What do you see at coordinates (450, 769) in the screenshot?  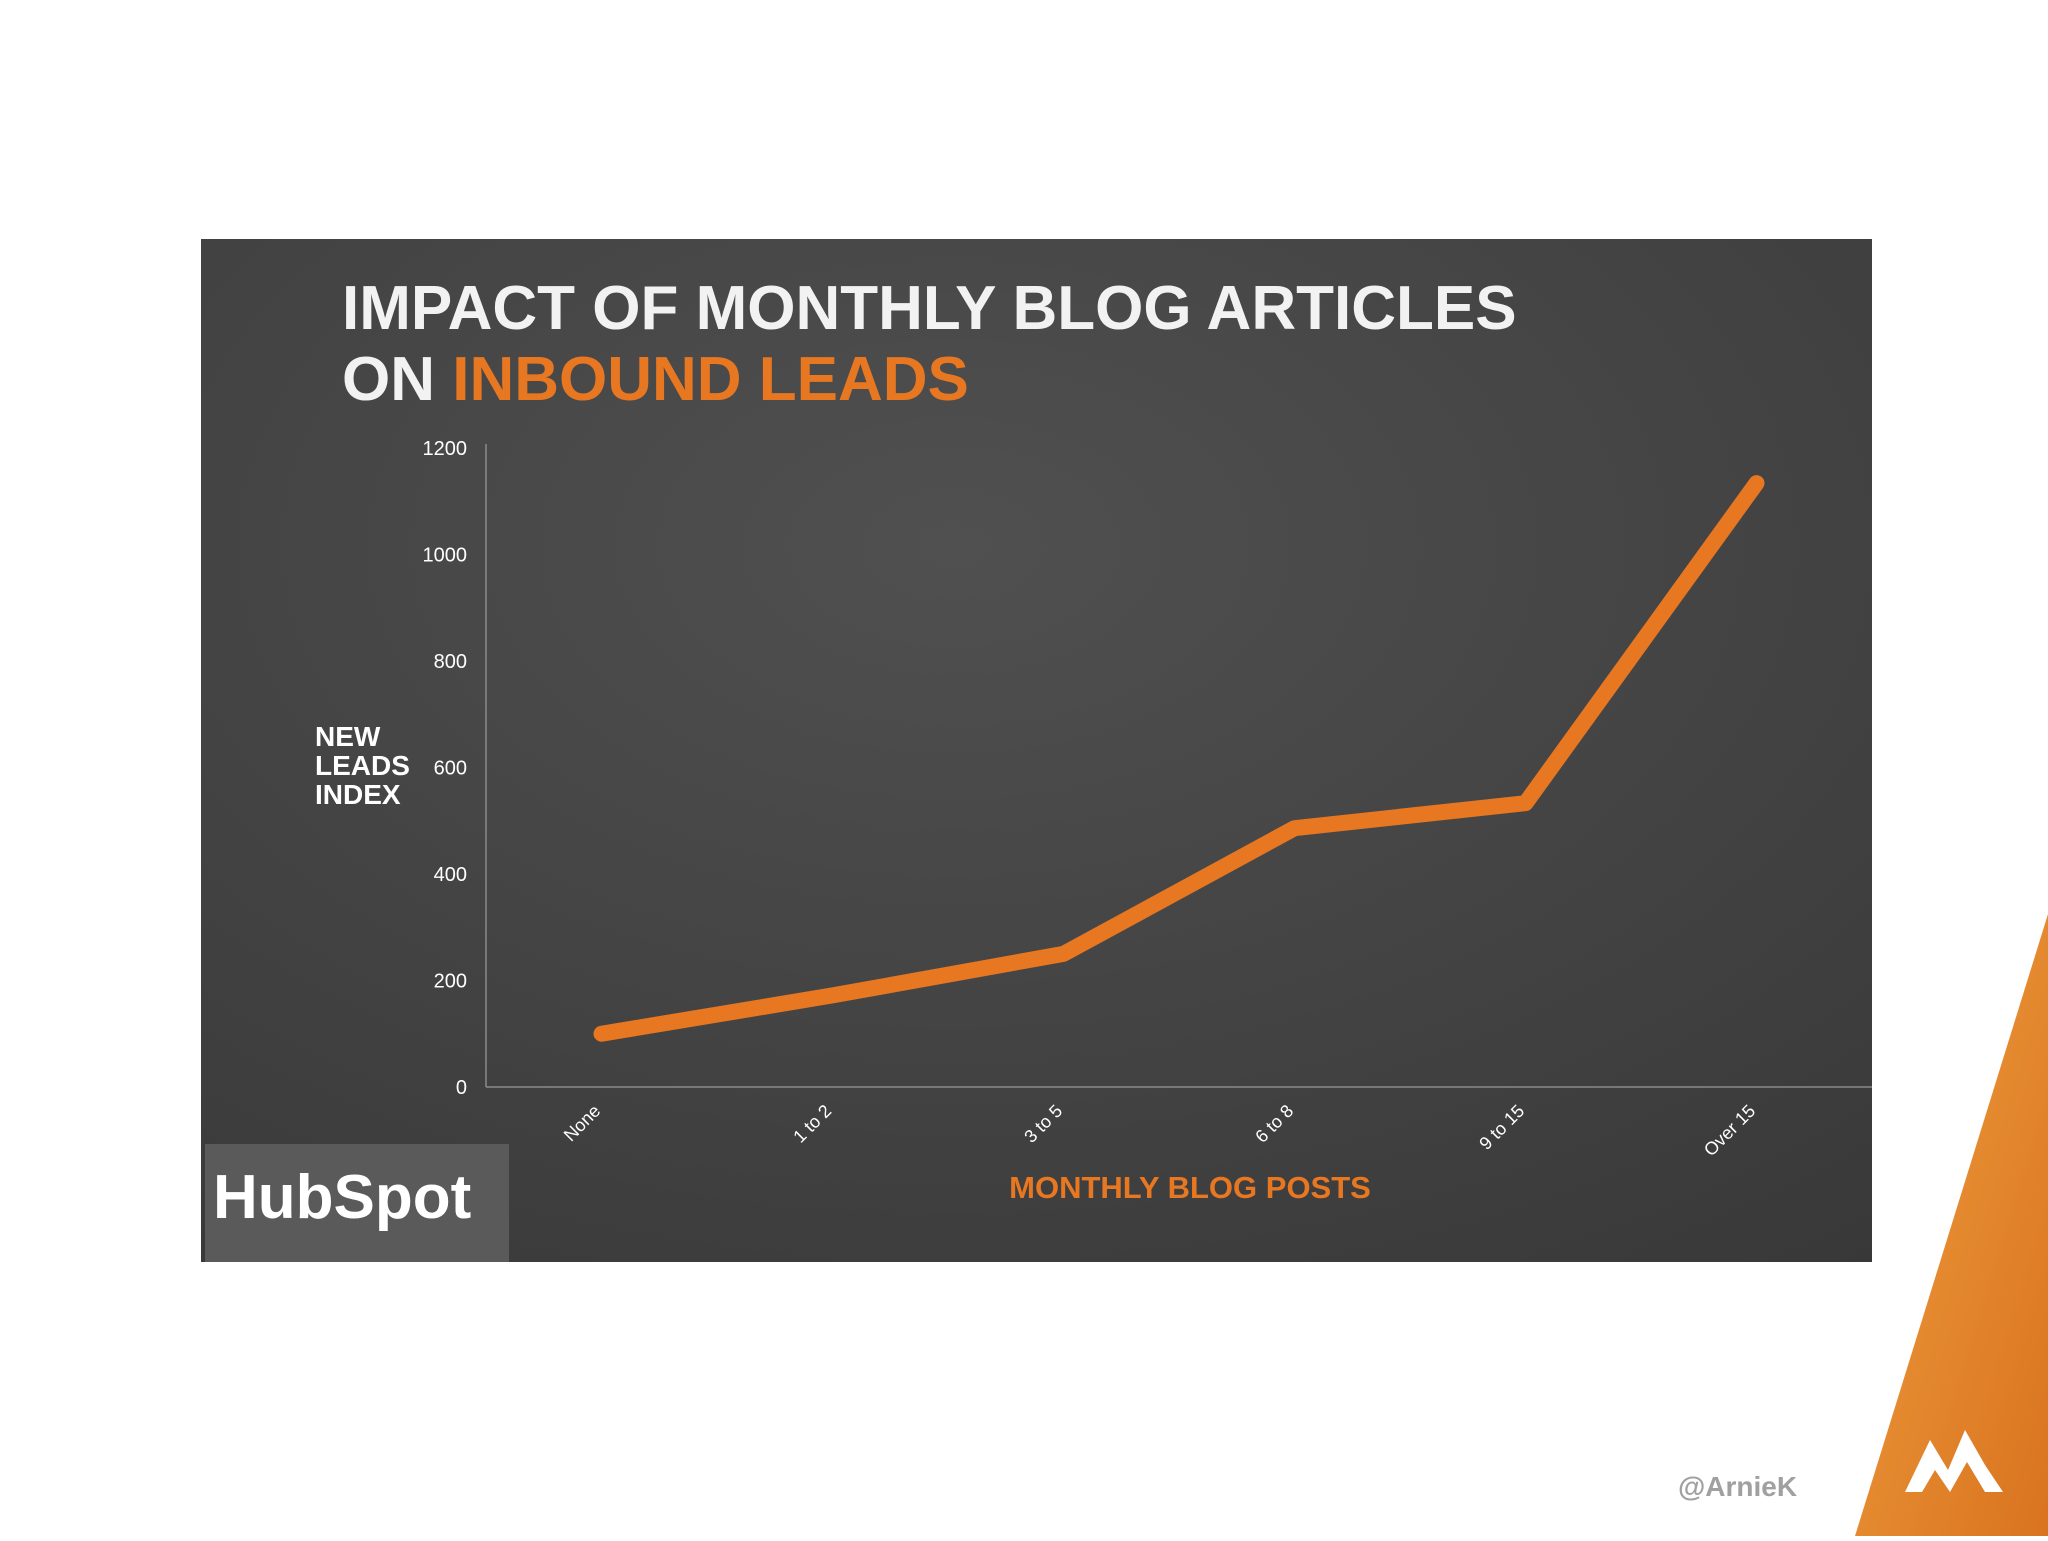 I see `y-tick-label: 600` at bounding box center [450, 769].